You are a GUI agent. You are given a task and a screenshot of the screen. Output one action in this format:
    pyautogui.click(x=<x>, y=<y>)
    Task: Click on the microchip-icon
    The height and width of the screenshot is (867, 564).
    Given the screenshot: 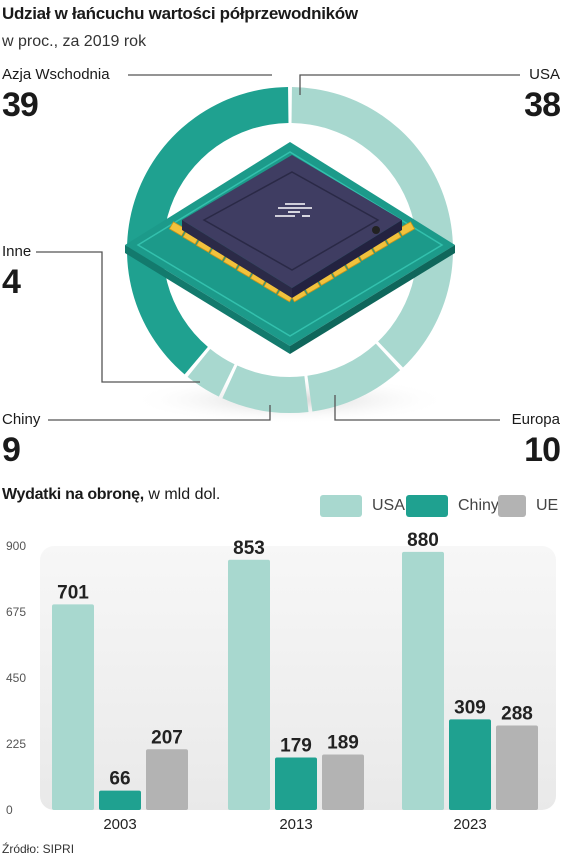 What is the action you would take?
    pyautogui.click(x=290, y=248)
    